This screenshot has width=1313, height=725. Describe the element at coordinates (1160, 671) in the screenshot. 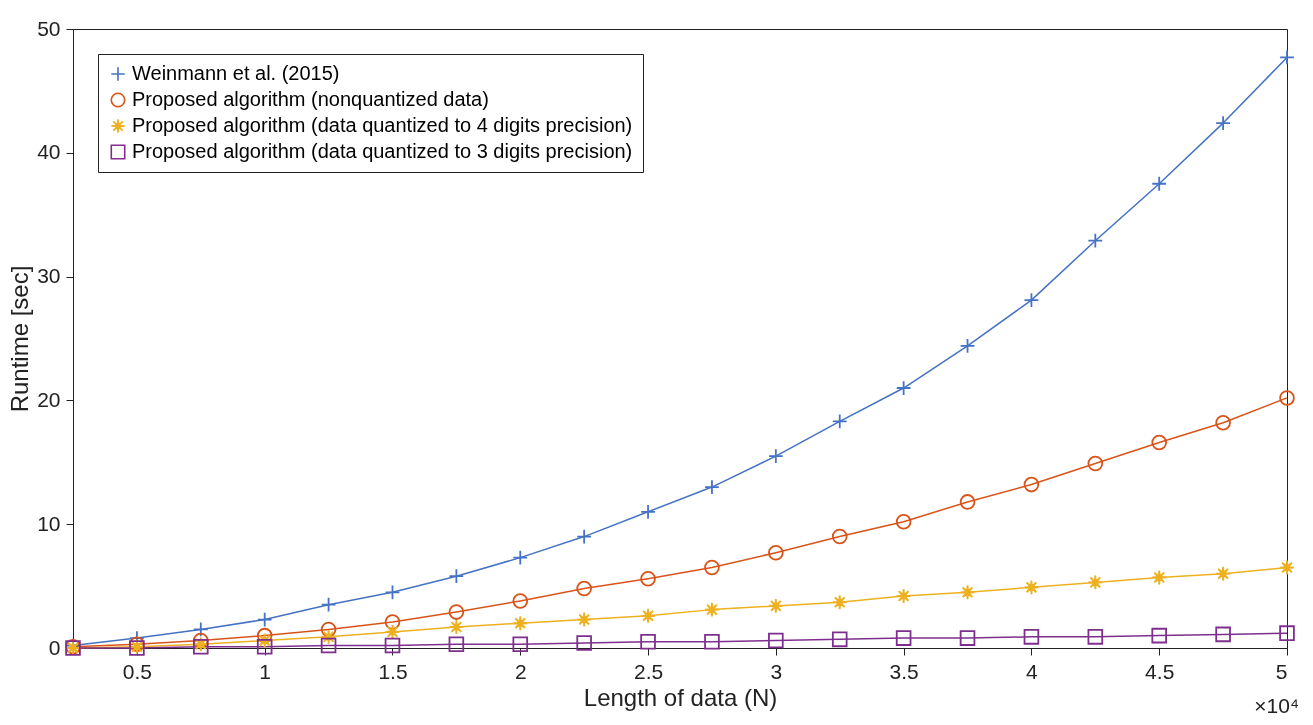

I see `x-tick-label: 4.5` at that location.